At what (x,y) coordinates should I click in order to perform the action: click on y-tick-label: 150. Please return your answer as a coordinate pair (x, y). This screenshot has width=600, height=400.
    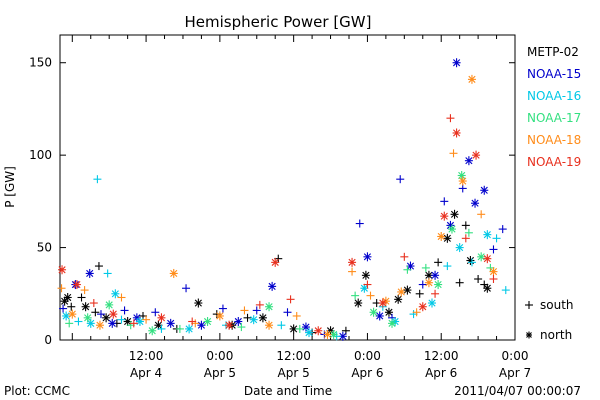
    Looking at the image, I should click on (40, 63).